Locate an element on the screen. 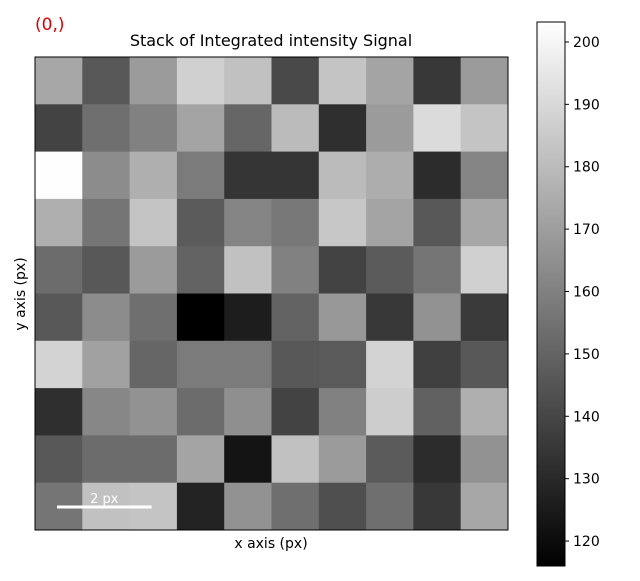  colorbar-tick-label: 190 is located at coordinates (586, 105).